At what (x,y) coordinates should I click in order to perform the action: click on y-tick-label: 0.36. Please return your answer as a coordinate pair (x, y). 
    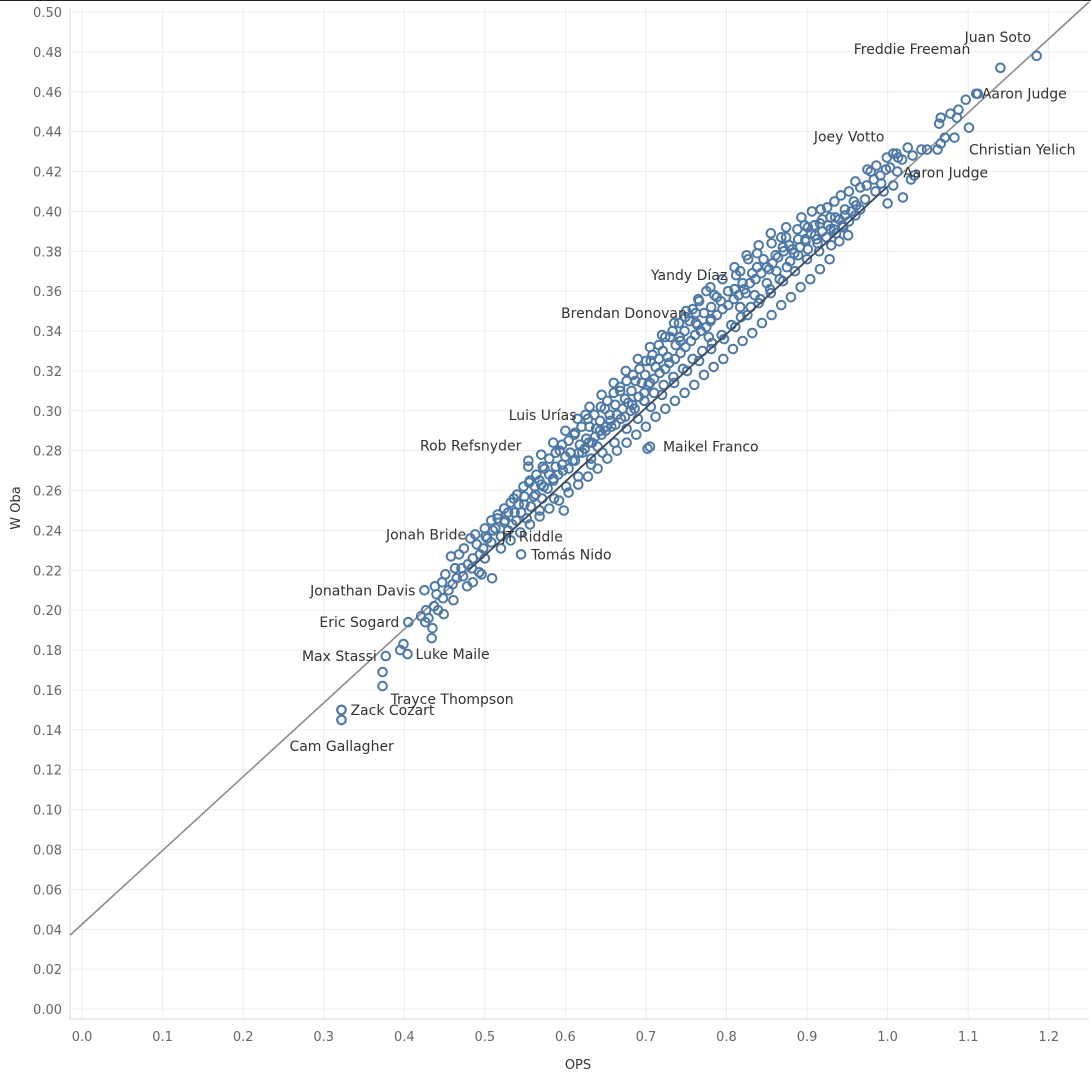
    Looking at the image, I should click on (47, 292).